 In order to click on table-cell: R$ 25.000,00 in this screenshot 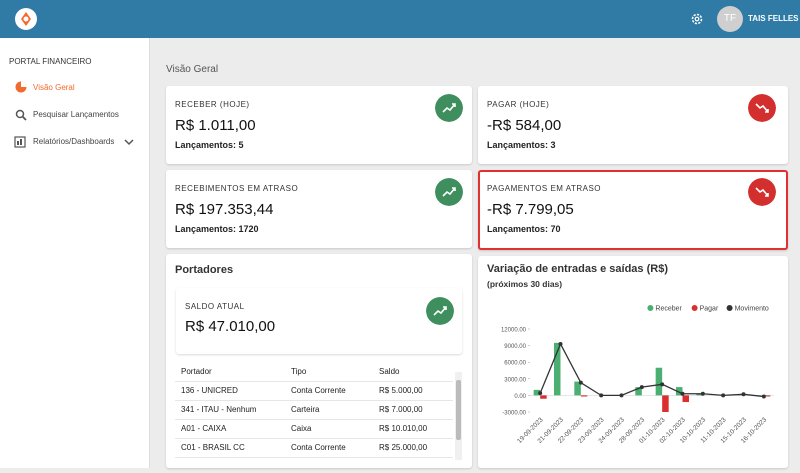, I will do `click(413, 448)`.